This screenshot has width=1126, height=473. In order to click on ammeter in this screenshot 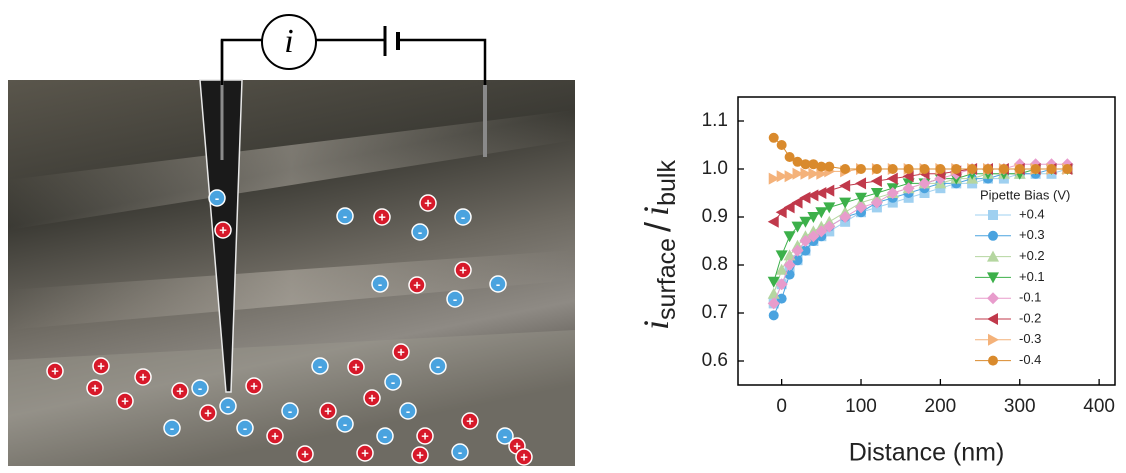, I will do `click(289, 42)`.